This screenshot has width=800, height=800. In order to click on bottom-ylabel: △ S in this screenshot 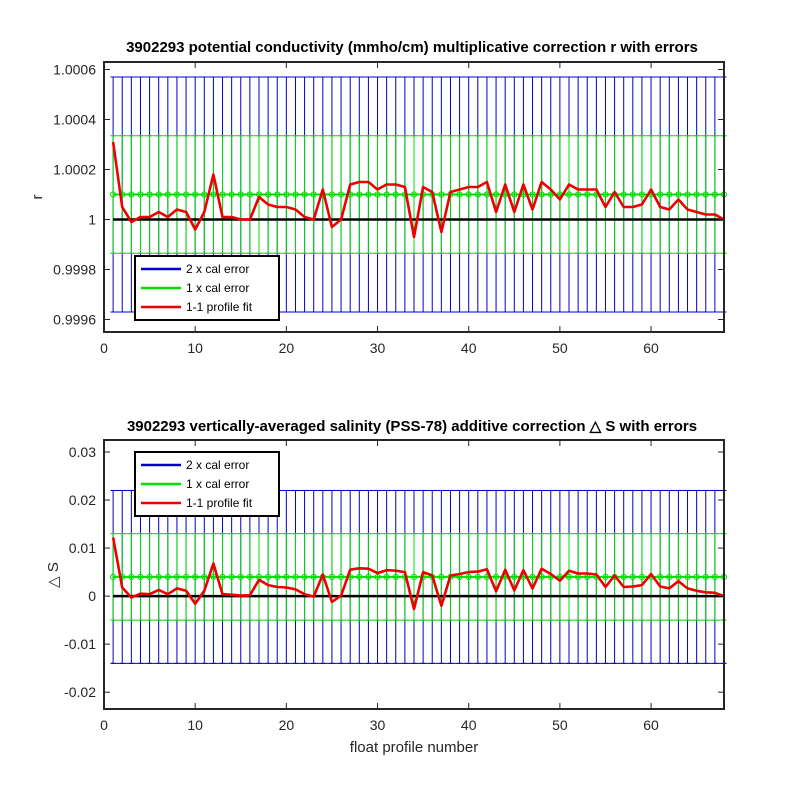, I will do `click(53, 575)`.